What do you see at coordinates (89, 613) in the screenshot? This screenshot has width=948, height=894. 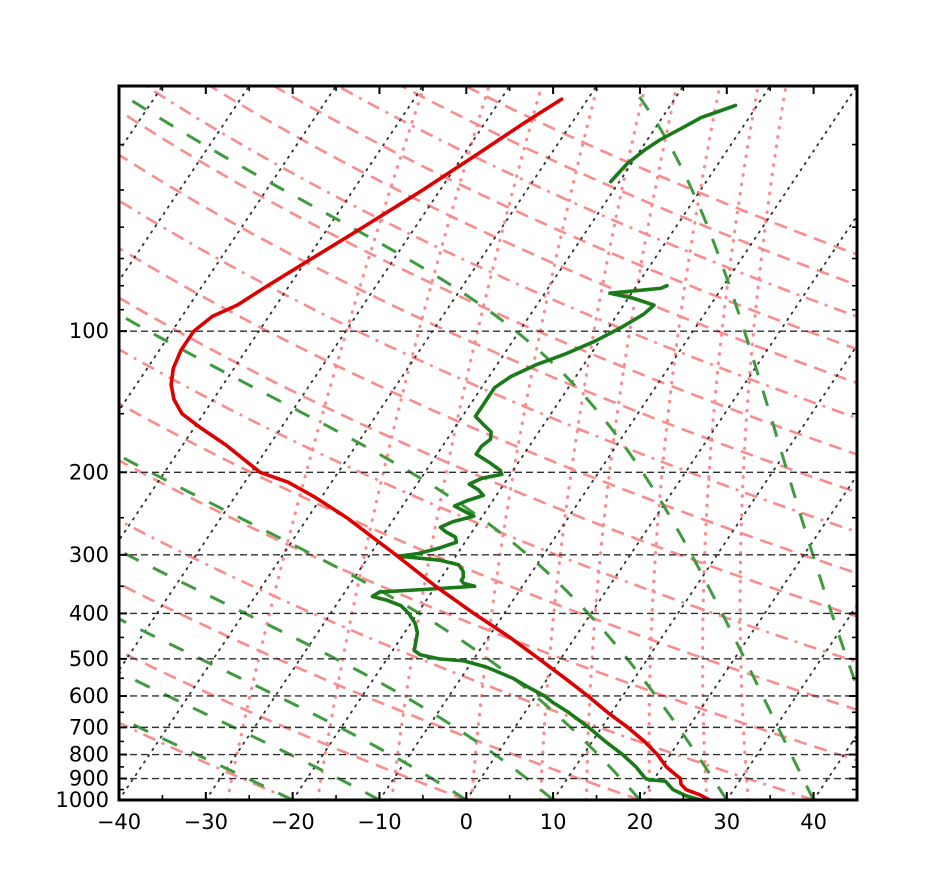 I see `pressure-tick-label: 400` at bounding box center [89, 613].